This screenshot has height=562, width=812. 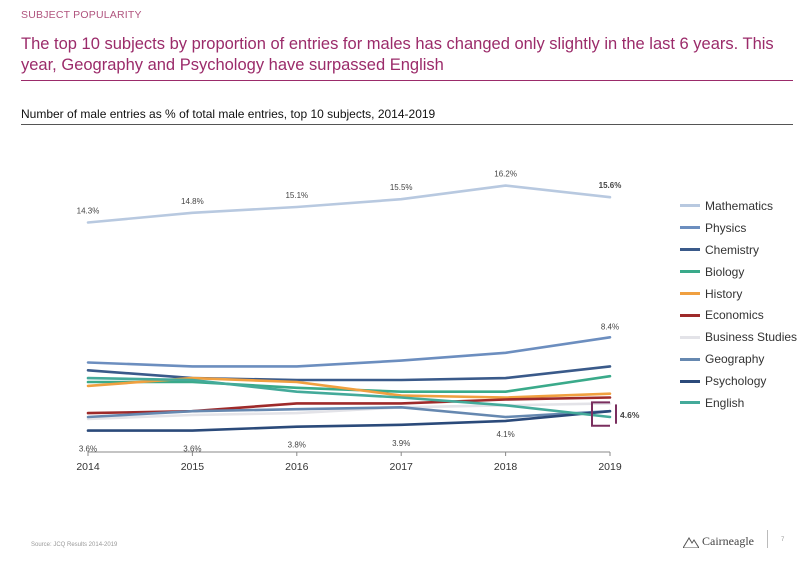 I want to click on series-line-psychology, so click(x=349, y=420).